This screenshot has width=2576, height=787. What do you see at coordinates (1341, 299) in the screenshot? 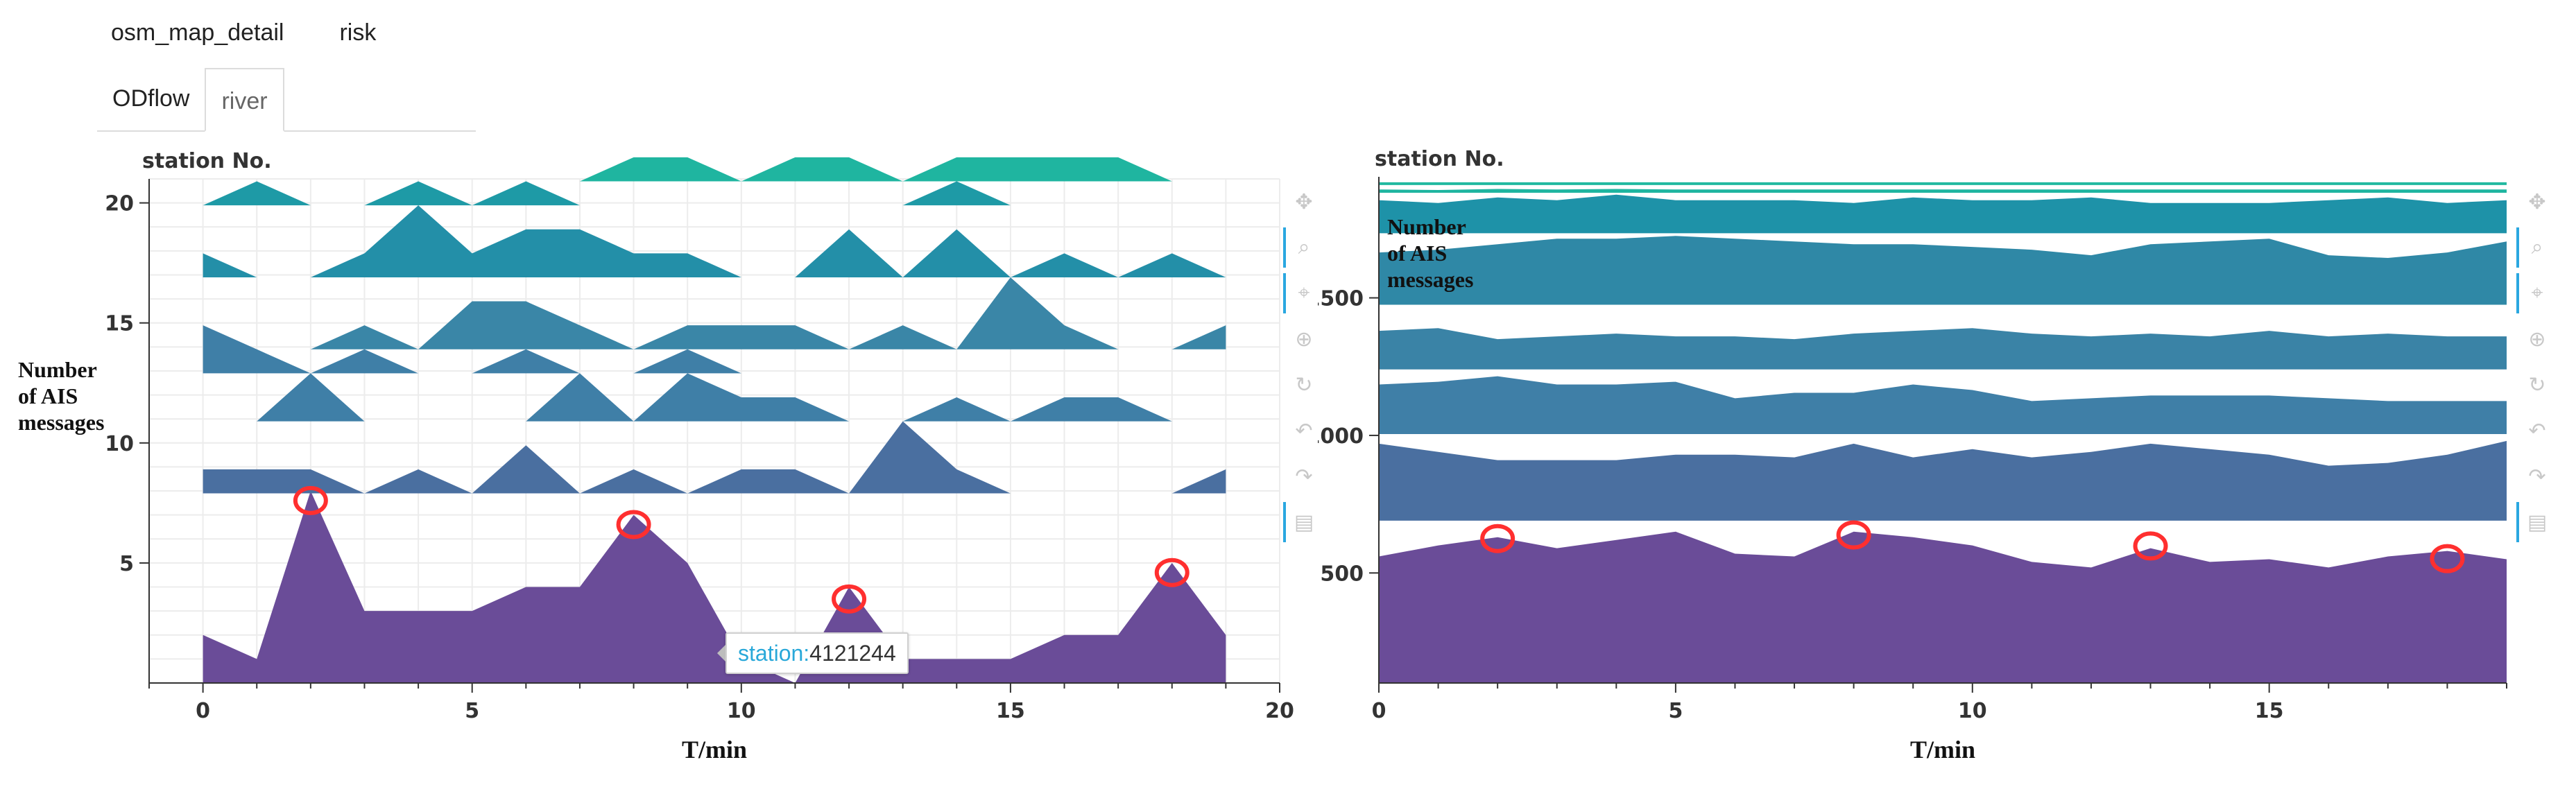
I see `y-tick-label: 1500` at bounding box center [1341, 299].